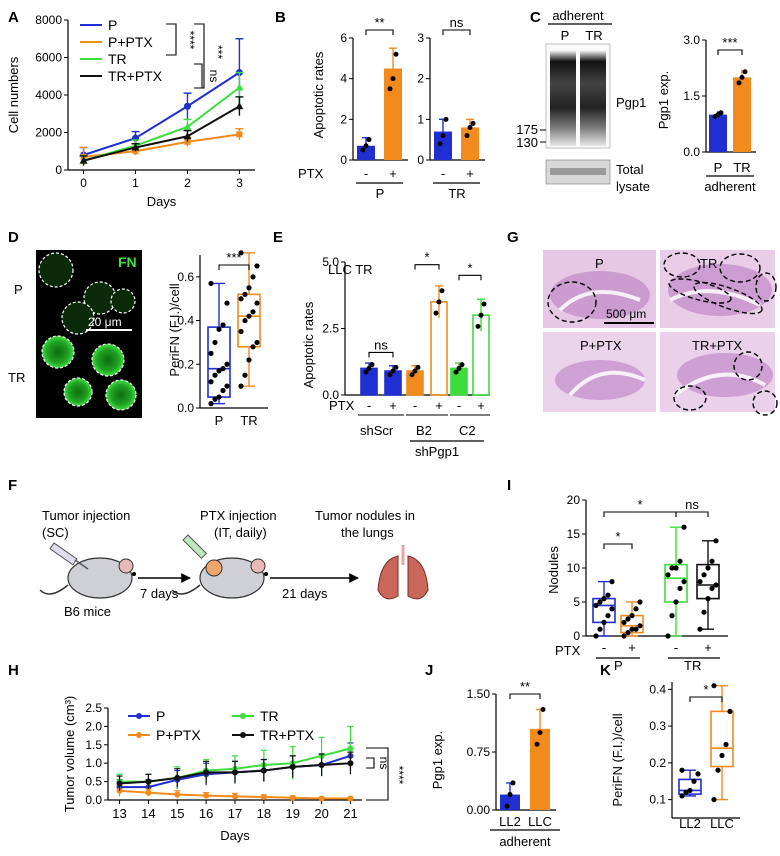 The image size is (780, 856). What do you see at coordinates (366, 173) in the screenshot?
I see `b-minus-1: -` at bounding box center [366, 173].